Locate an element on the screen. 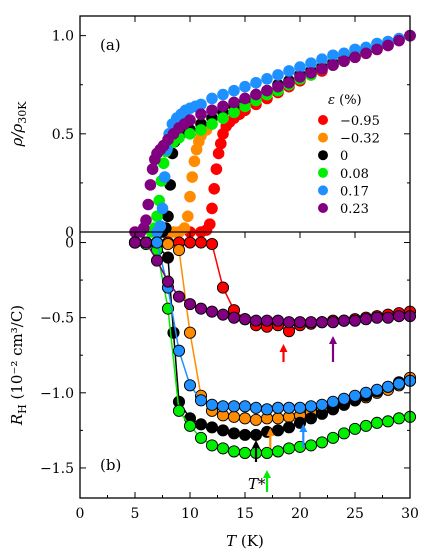 This screenshot has width=436, height=555. a-panel-label: (a) is located at coordinates (110, 45).